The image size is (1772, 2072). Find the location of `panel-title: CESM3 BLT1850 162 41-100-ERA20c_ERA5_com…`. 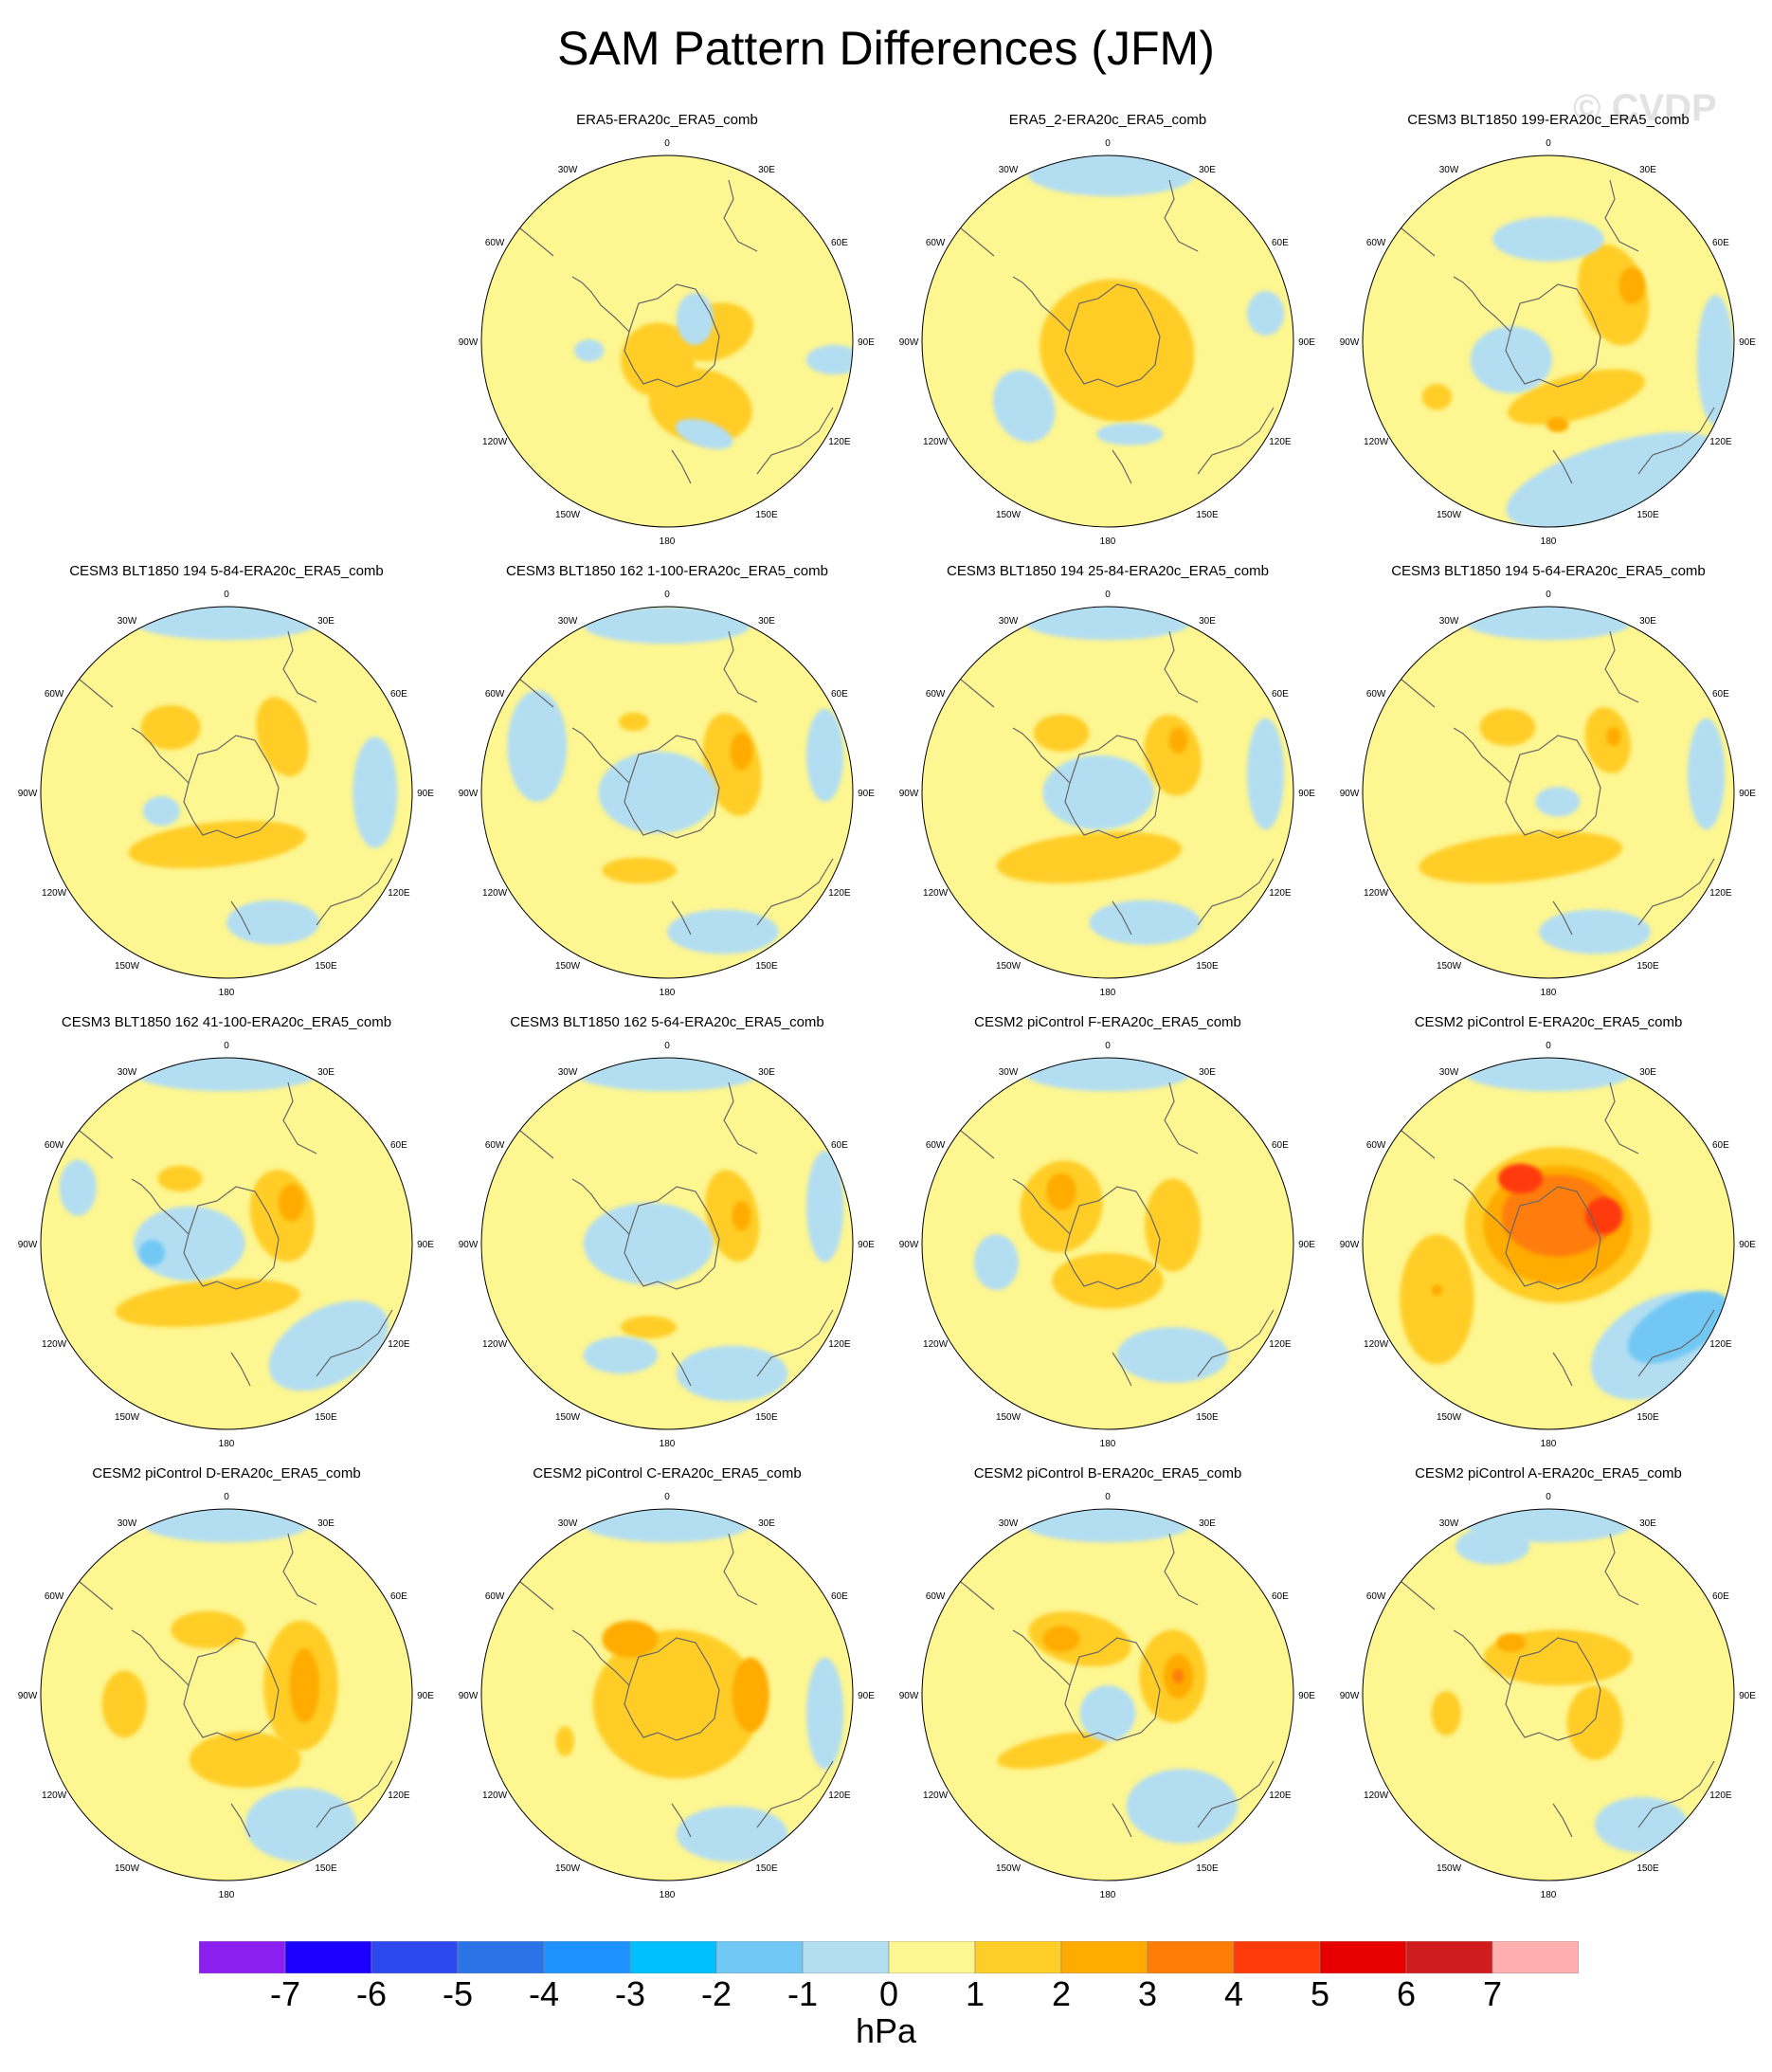

panel-title: CESM3 BLT1850 162 41-100-ERA20c_ERA5_com… is located at coordinates (226, 1022).